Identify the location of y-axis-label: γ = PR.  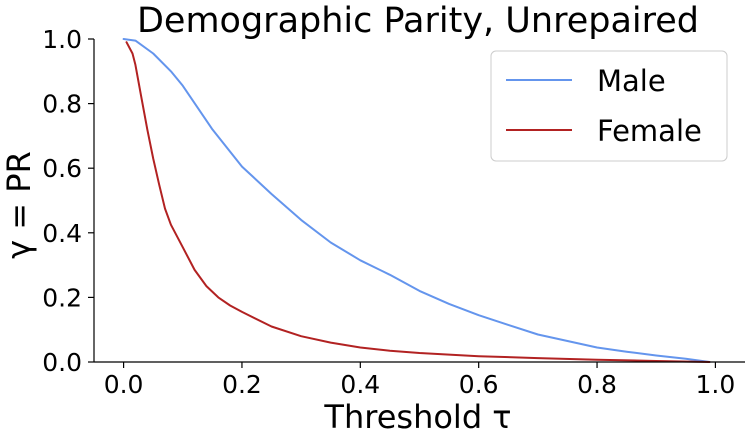
(19, 205).